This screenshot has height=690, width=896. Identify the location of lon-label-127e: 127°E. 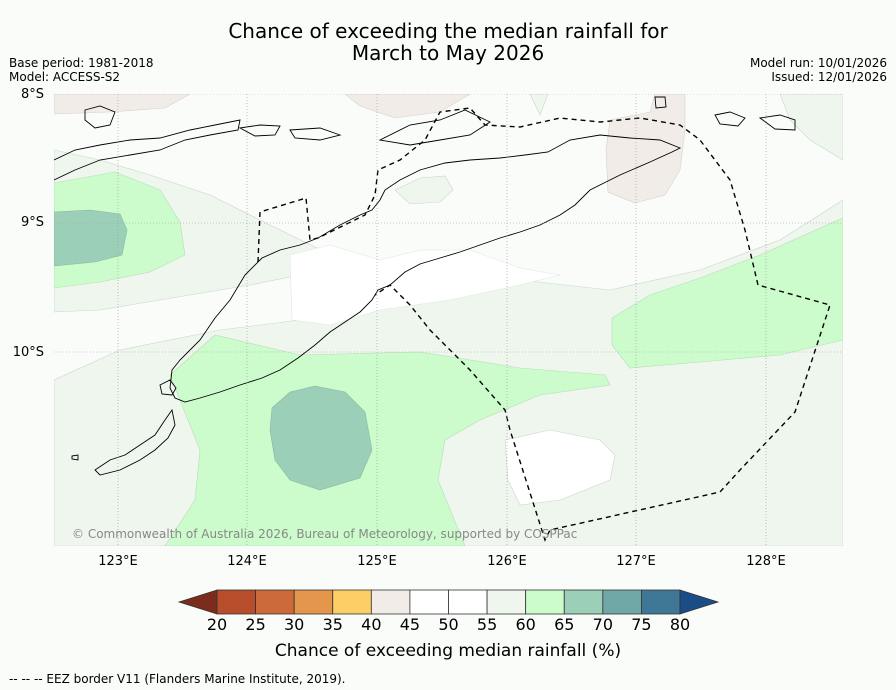
(636, 561).